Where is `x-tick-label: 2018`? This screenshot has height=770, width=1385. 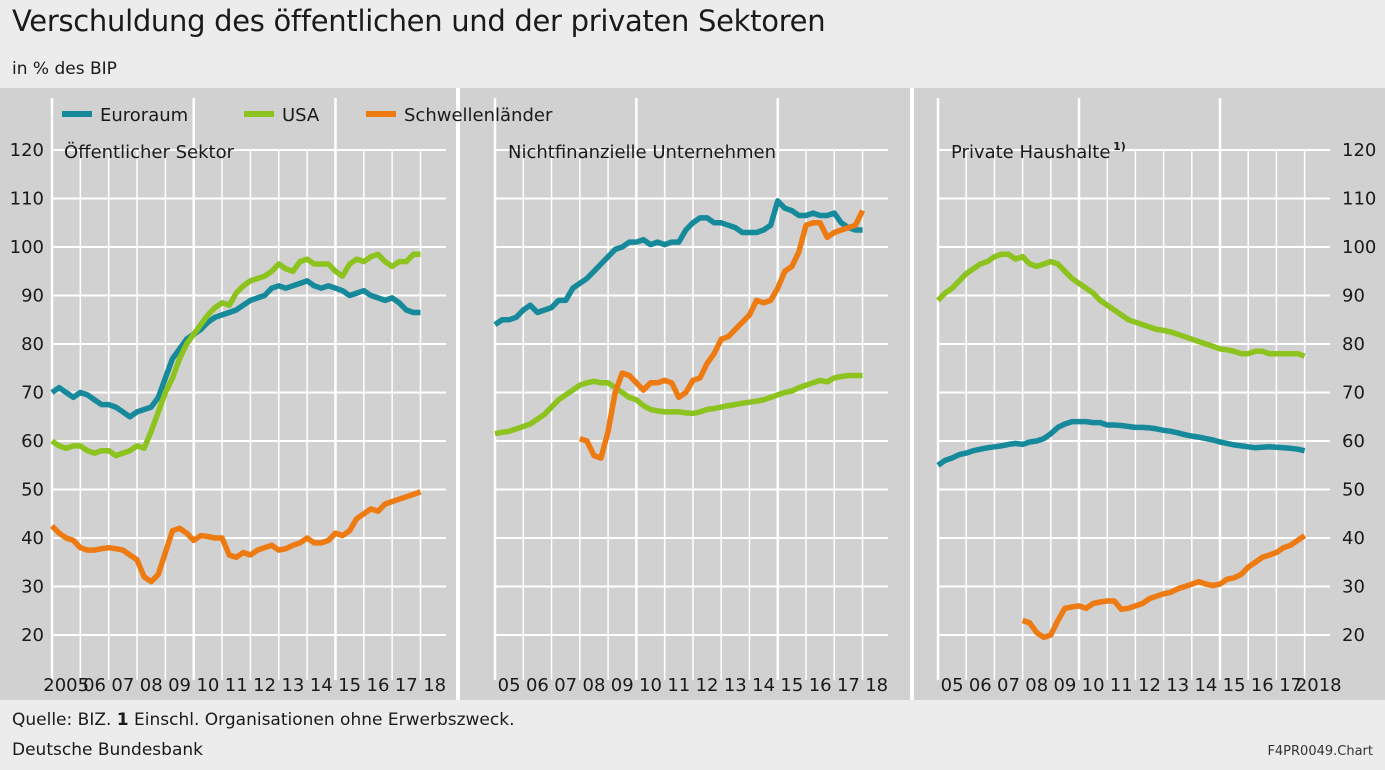
x-tick-label: 2018 is located at coordinates (1319, 685).